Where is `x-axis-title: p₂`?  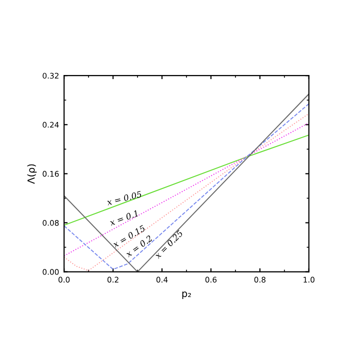 x-axis-title: p₂ is located at coordinates (186, 296).